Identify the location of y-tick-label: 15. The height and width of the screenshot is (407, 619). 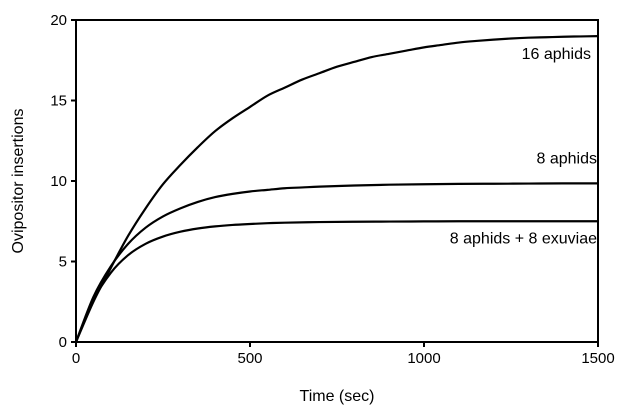
(58, 101).